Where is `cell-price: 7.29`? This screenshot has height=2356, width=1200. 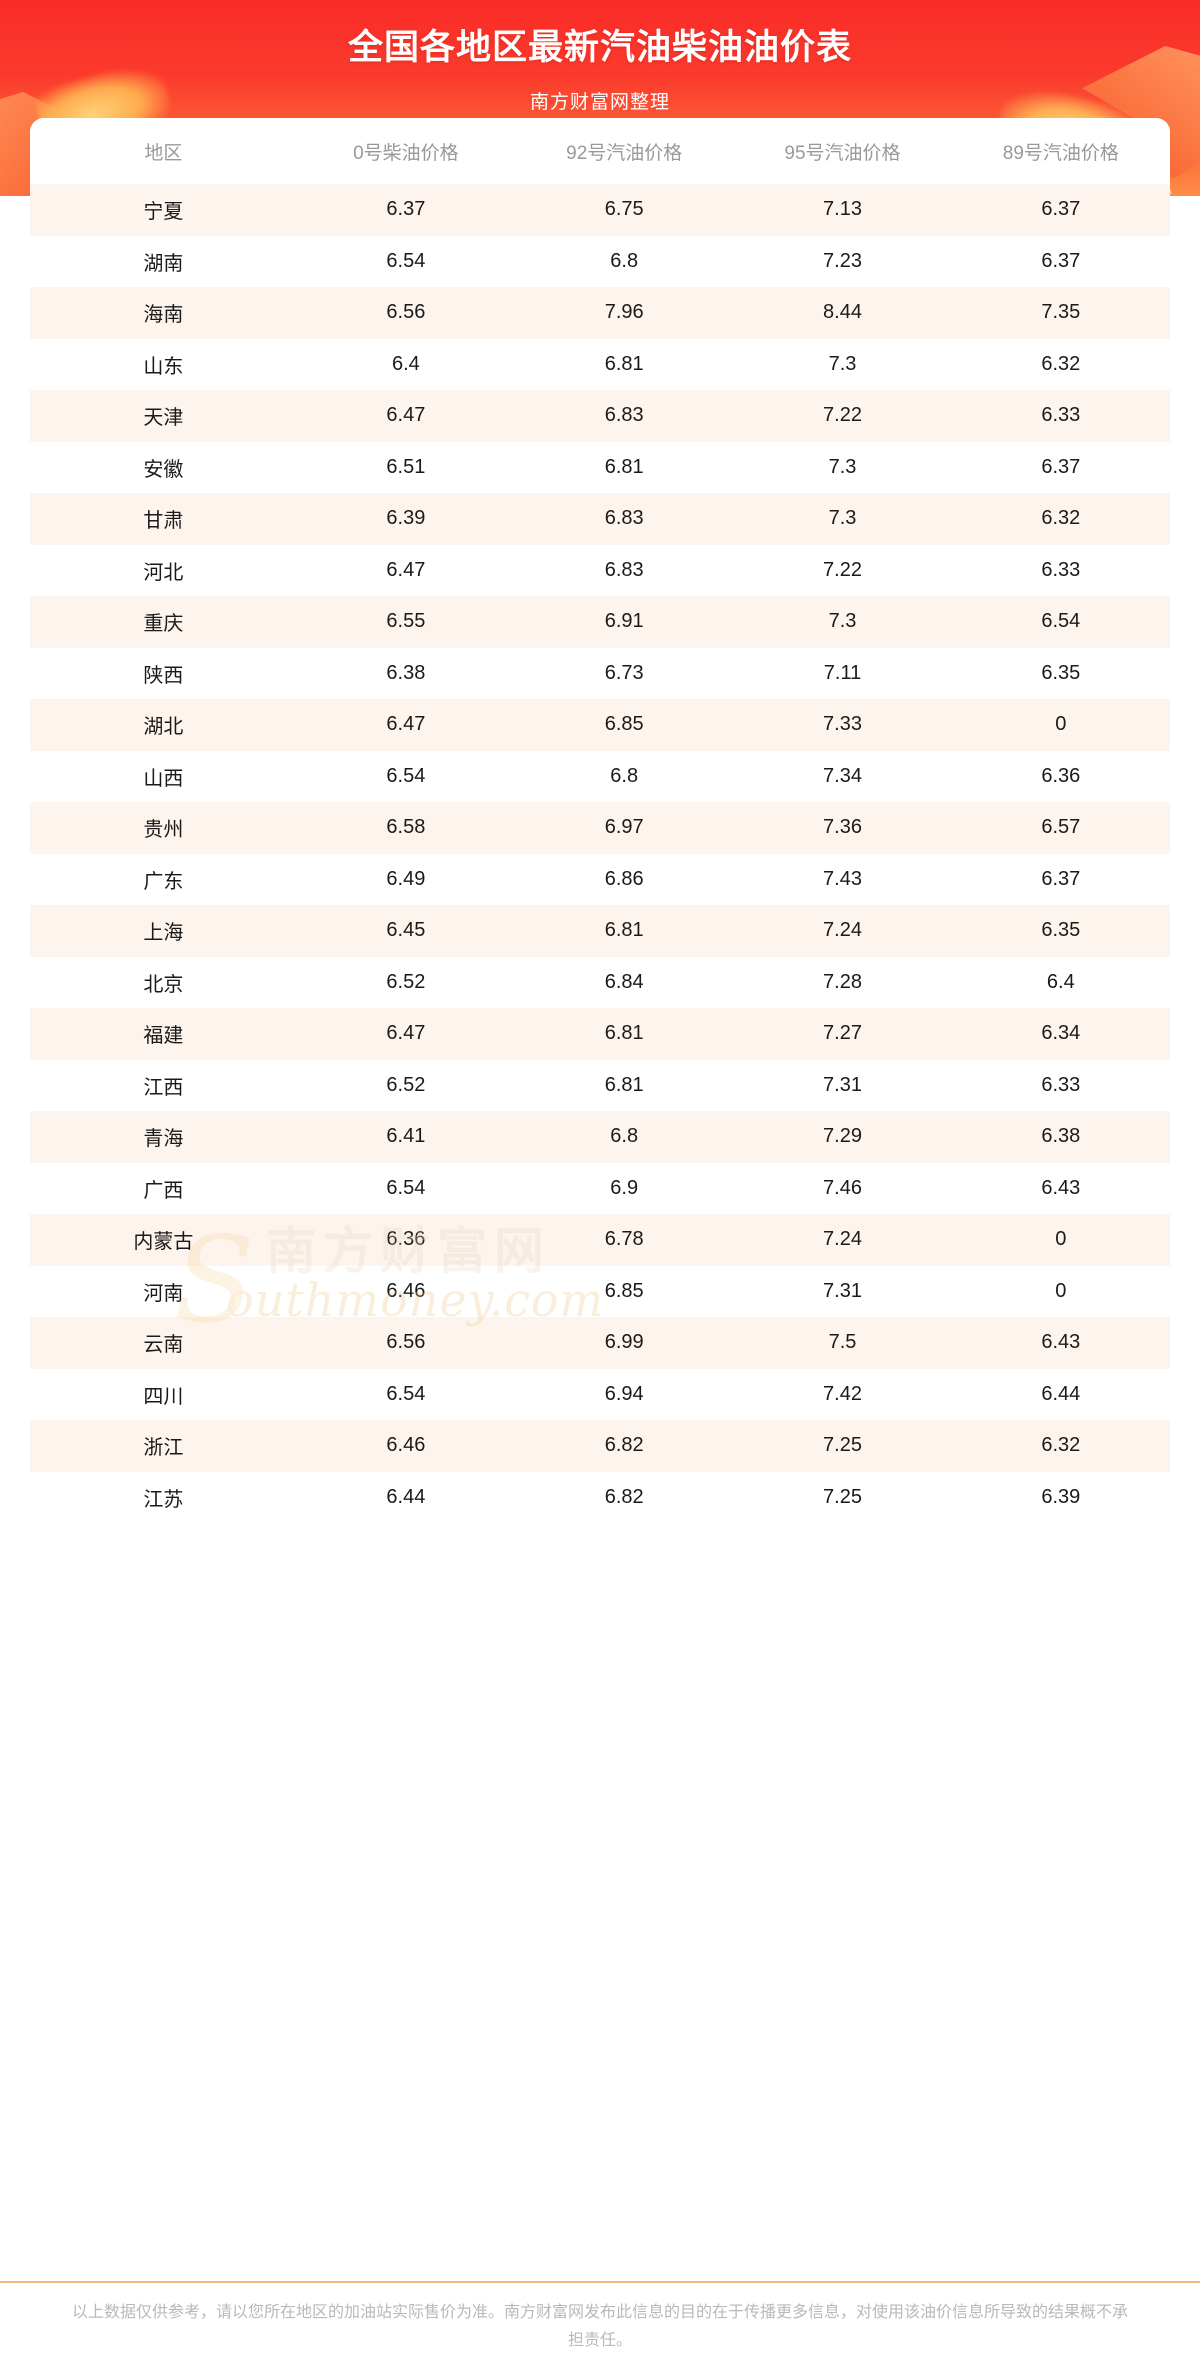 cell-price: 7.29 is located at coordinates (842, 1137).